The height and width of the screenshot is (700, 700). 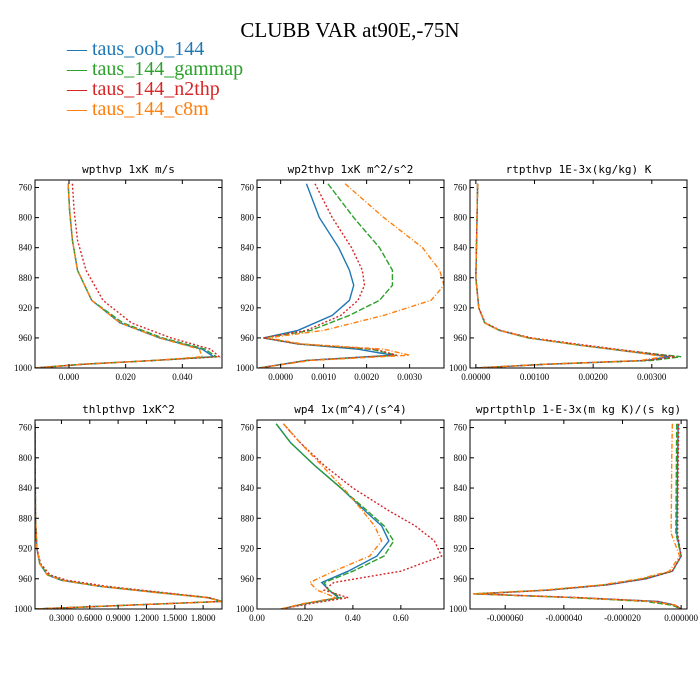 What do you see at coordinates (137, 109) in the screenshot?
I see `legend-entry-3: — taus_144_c8m` at bounding box center [137, 109].